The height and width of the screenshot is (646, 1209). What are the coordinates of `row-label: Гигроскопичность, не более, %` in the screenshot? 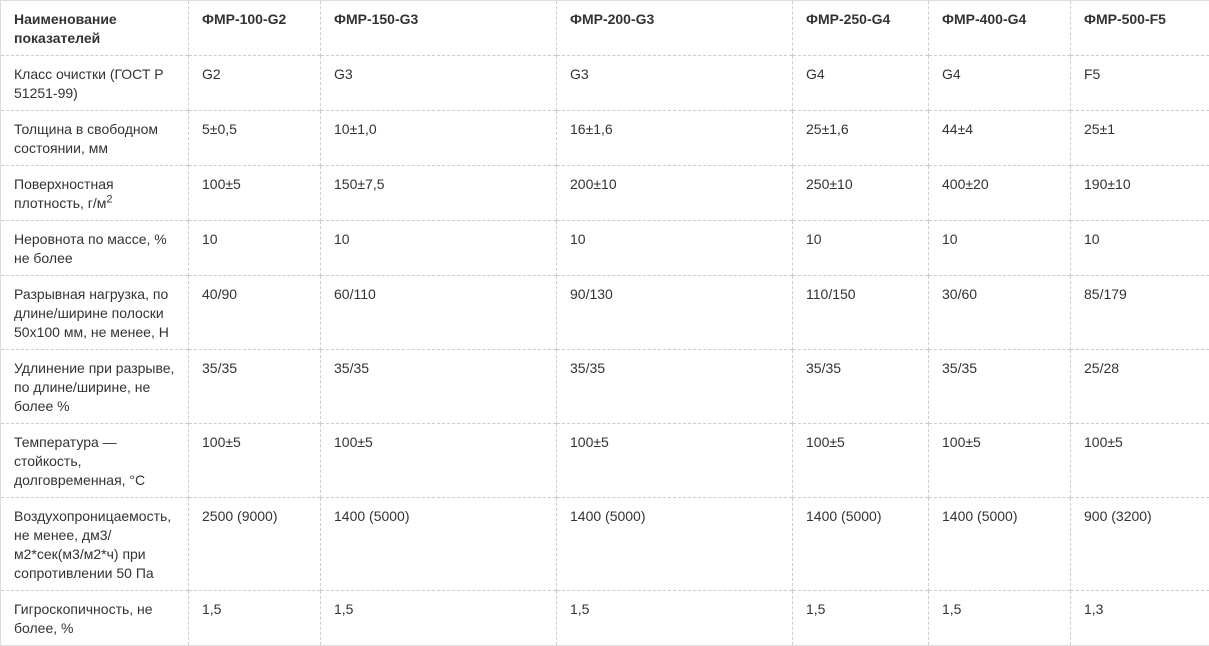 It's located at (95, 618).